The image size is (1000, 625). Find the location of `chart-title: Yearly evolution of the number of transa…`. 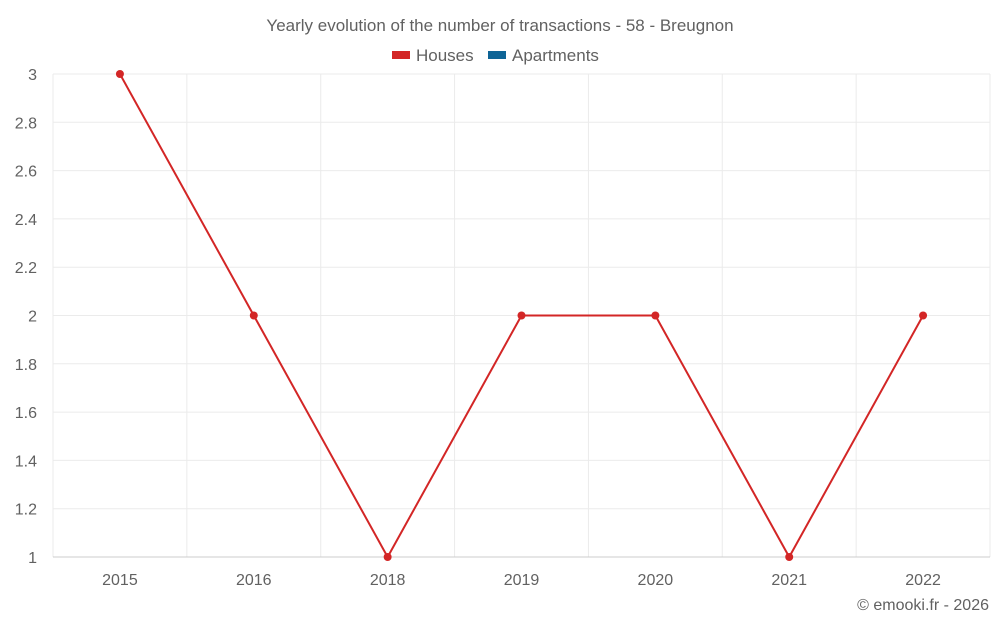

chart-title: Yearly evolution of the number of transa… is located at coordinates (499, 25).